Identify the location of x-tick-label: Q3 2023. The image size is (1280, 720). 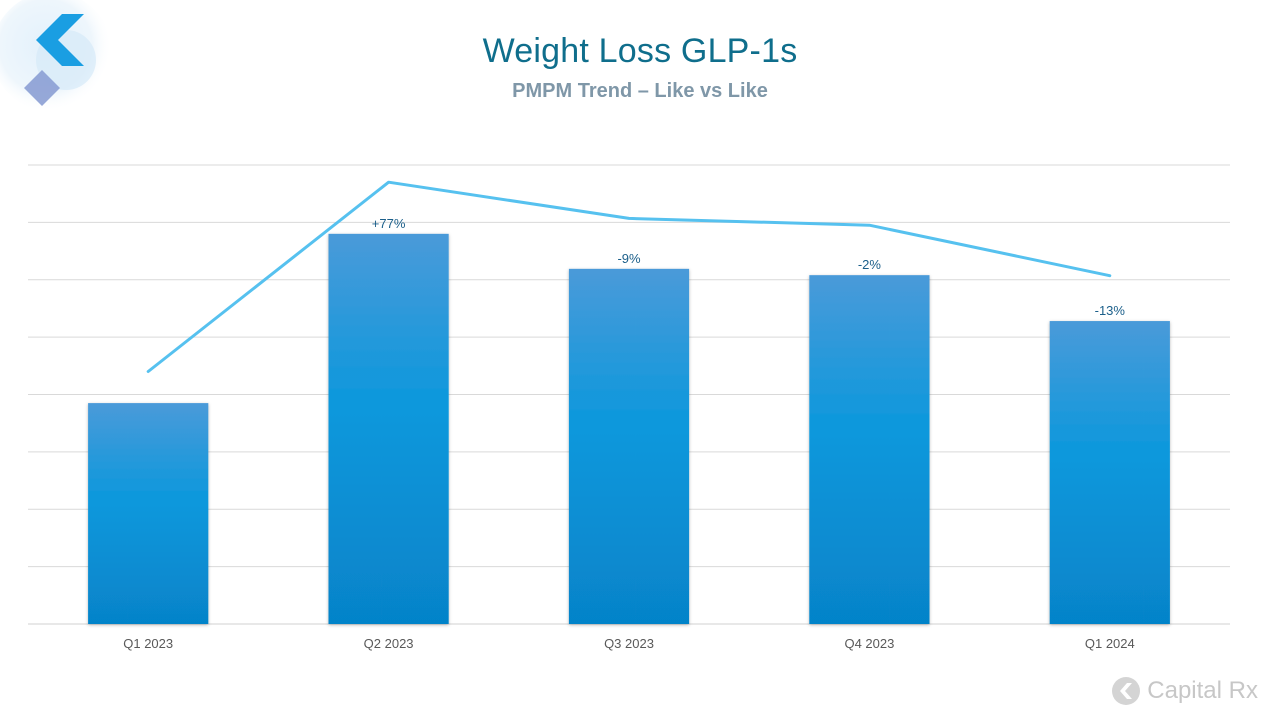
(629, 643).